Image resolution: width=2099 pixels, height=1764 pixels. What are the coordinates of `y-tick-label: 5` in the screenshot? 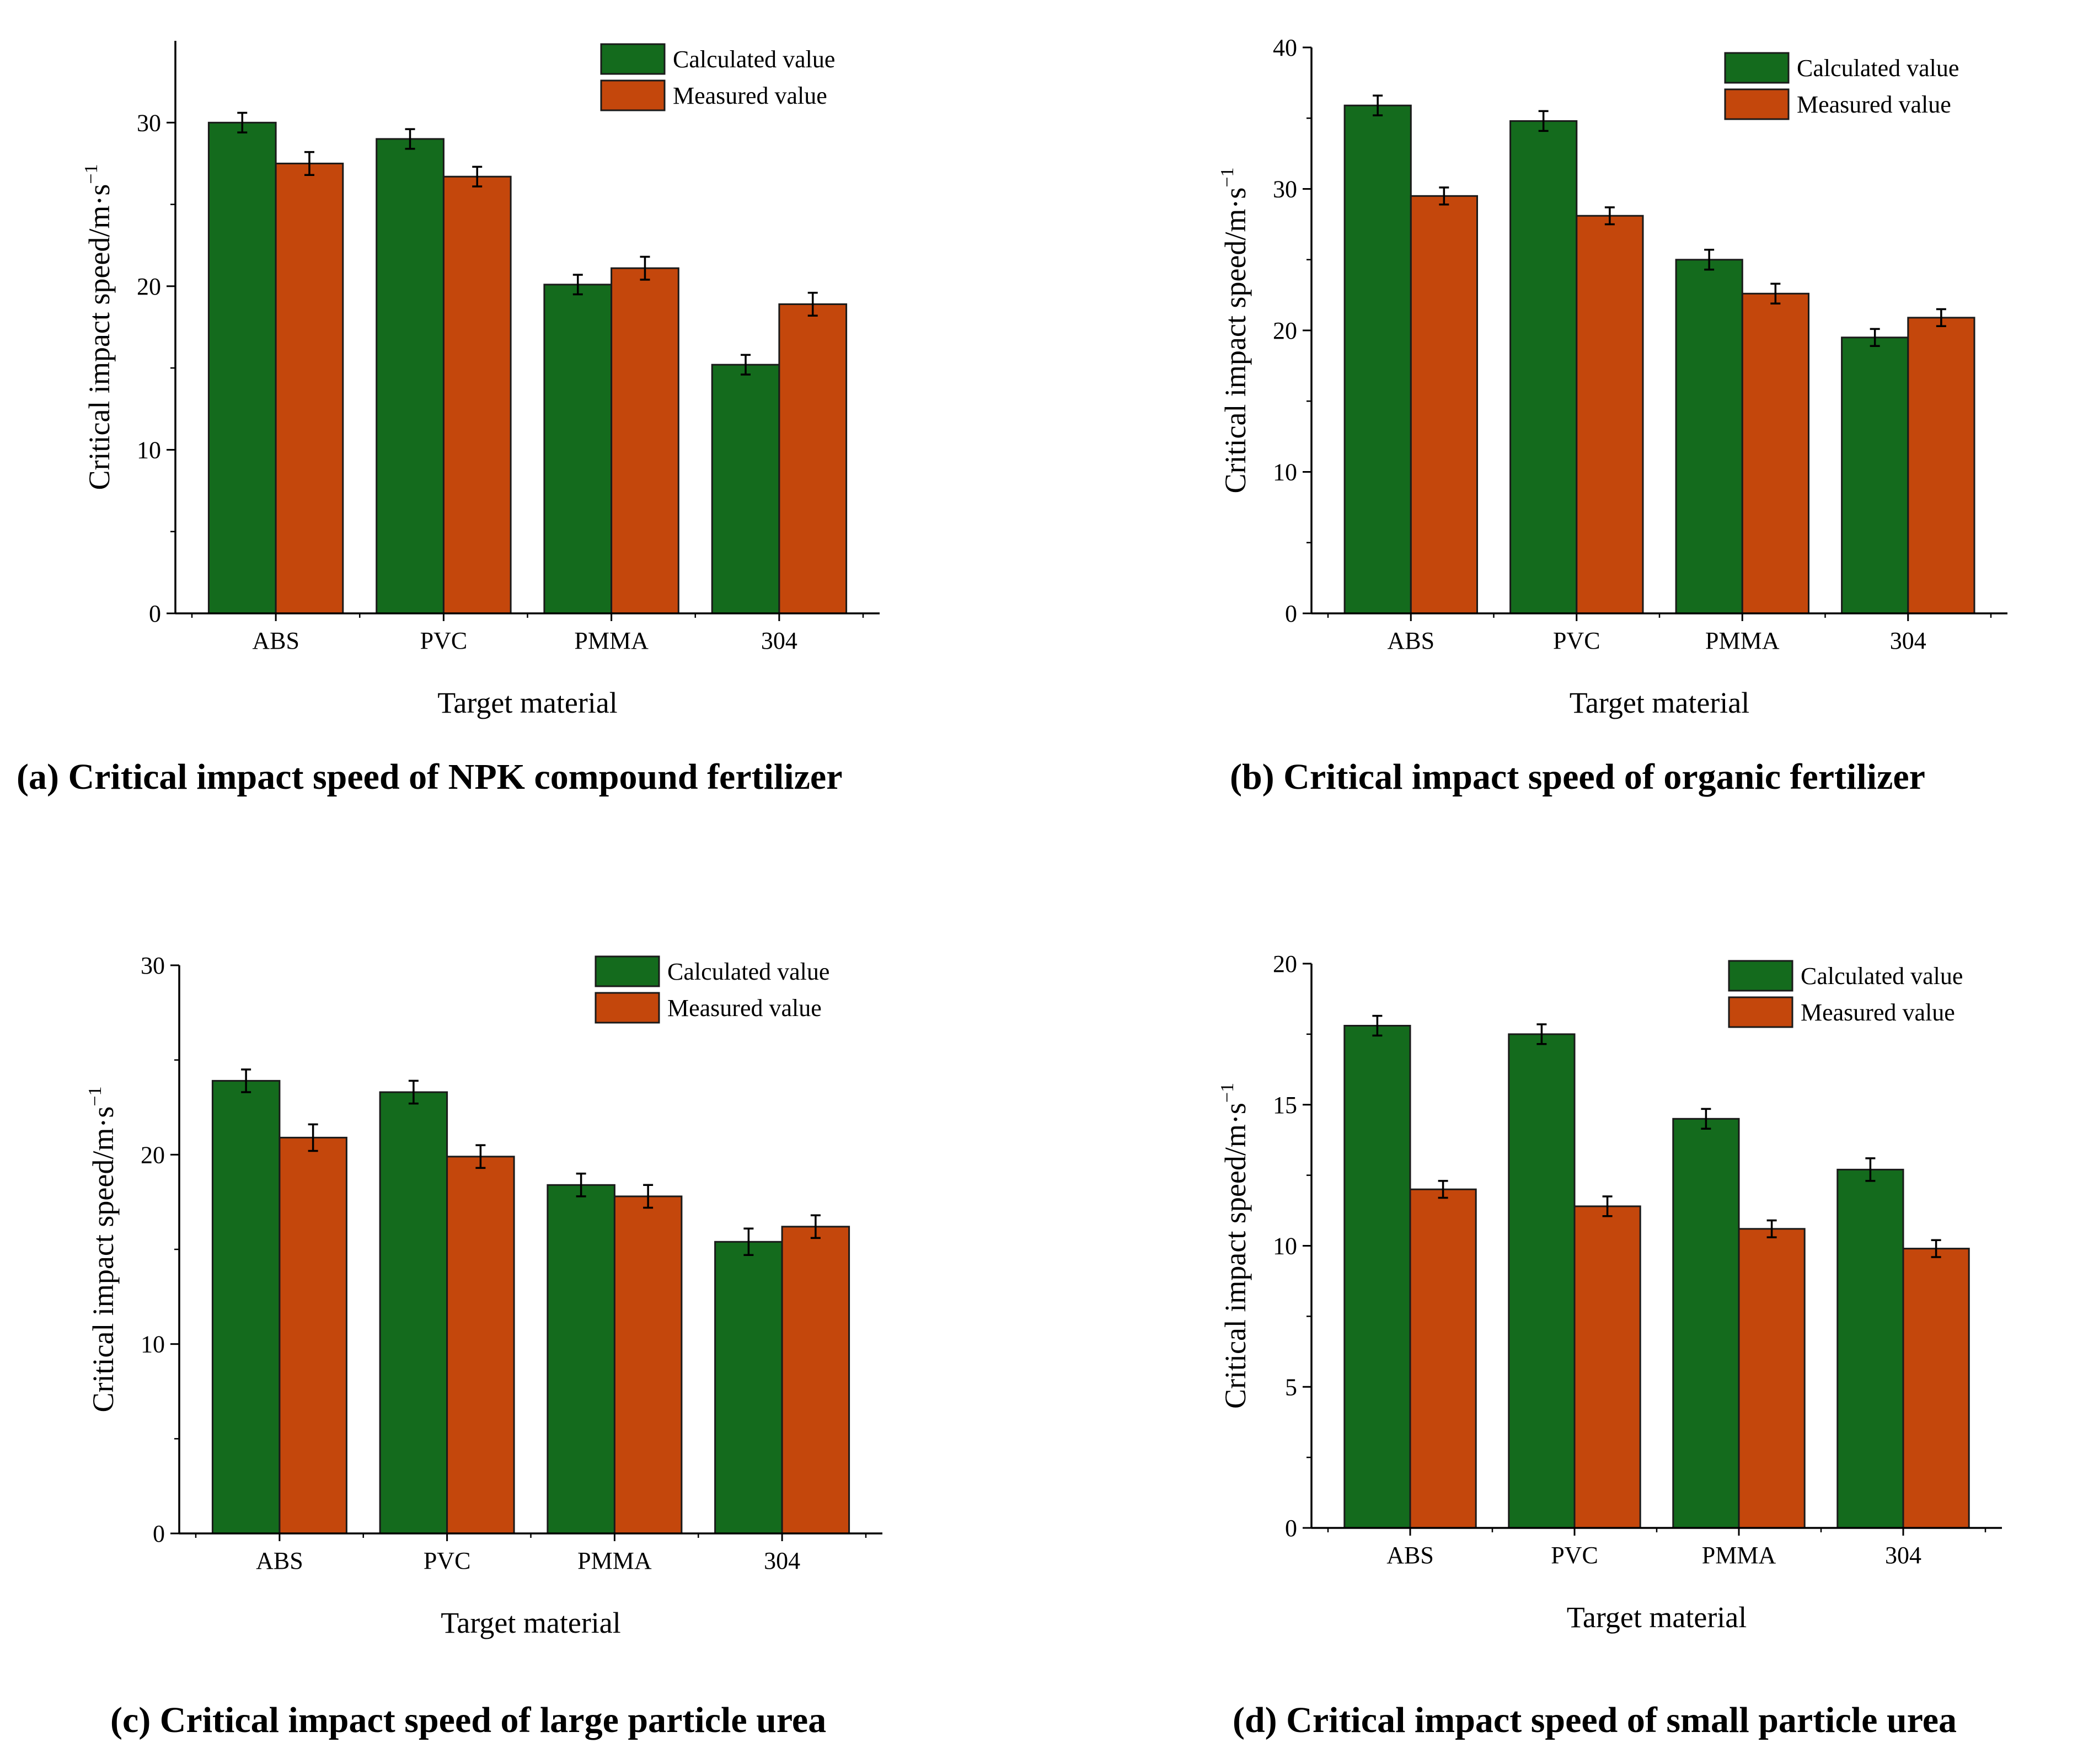 It's located at (1291, 1386).